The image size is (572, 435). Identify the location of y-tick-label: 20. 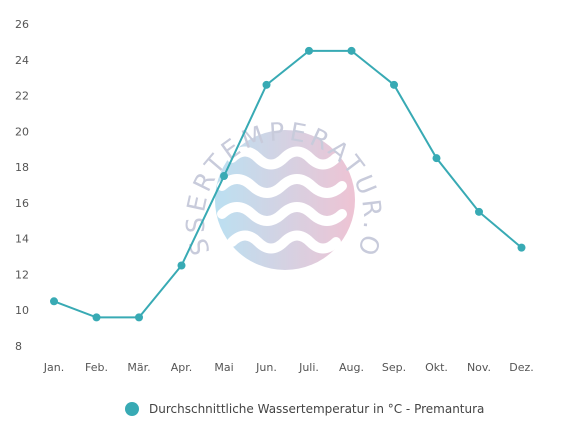
(22, 131).